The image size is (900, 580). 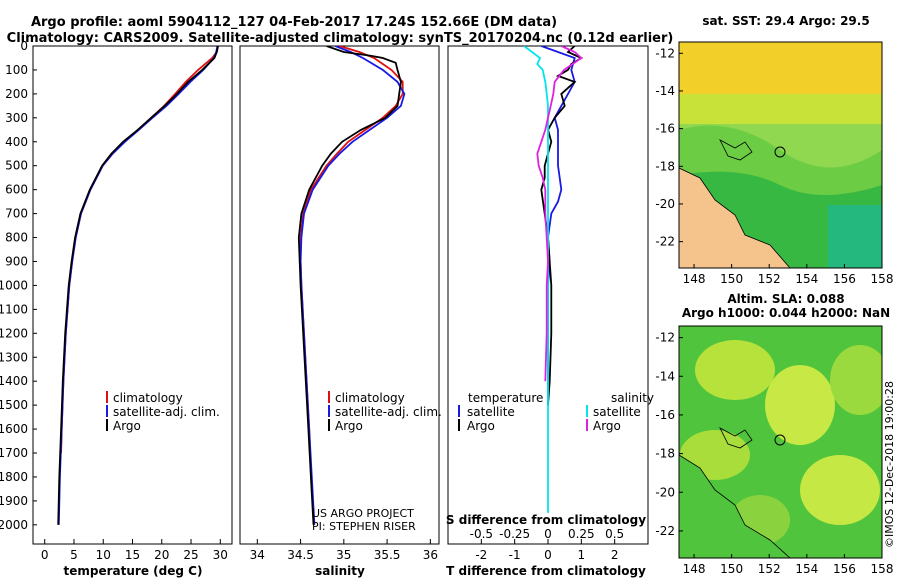 I want to click on s-difference-axis: -0.5 -0.25 0 0.25 0.5, so click(x=547, y=534).